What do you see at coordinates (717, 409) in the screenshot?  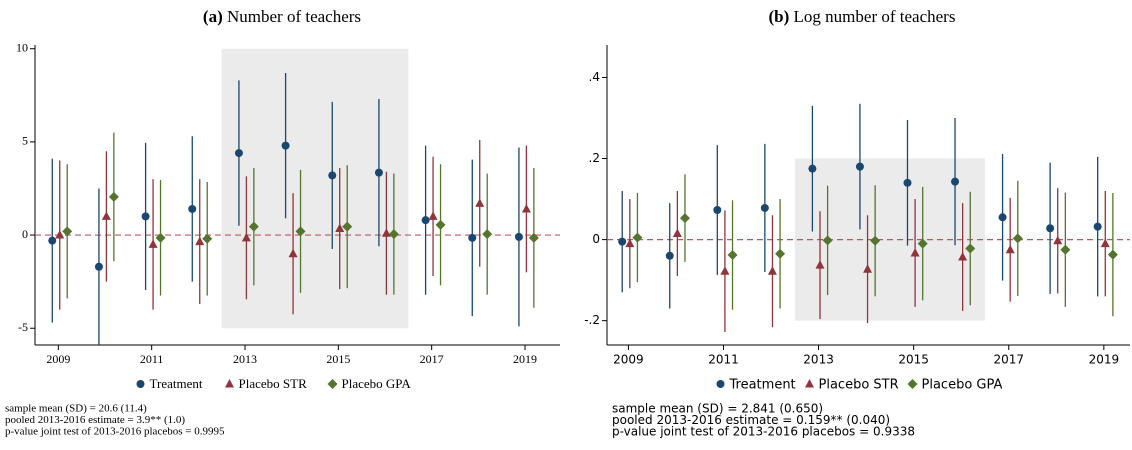 I see `note: sample mean (SD) = 2.841 (0.650)` at bounding box center [717, 409].